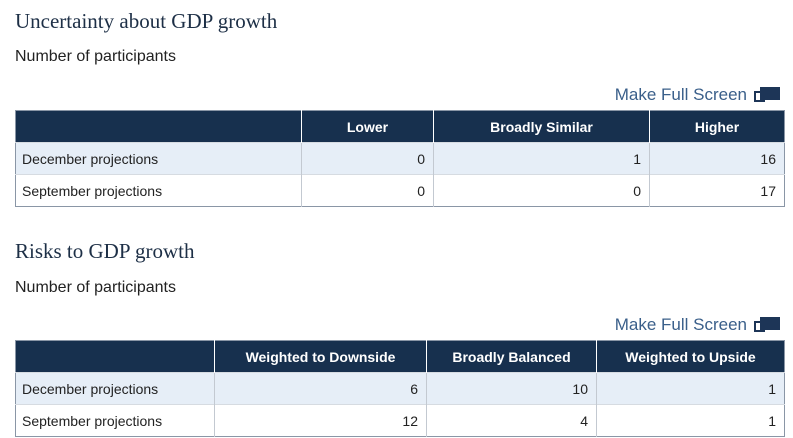  I want to click on table-row: September projections 12 4 1, so click(400, 420).